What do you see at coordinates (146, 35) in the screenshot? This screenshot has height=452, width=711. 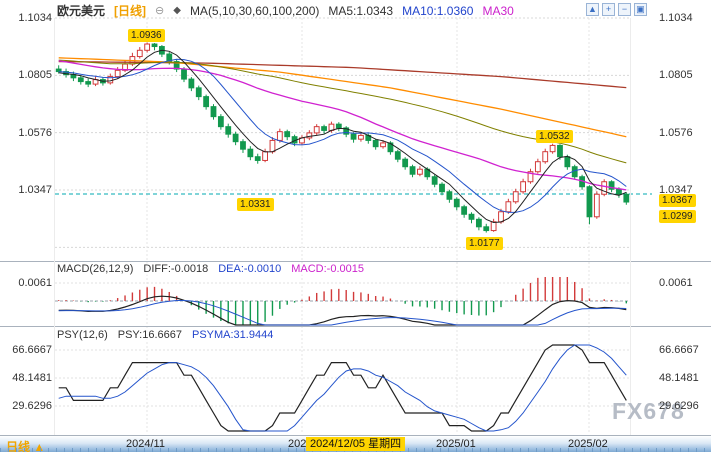 I see `price-tag-high: 1.0936` at bounding box center [146, 35].